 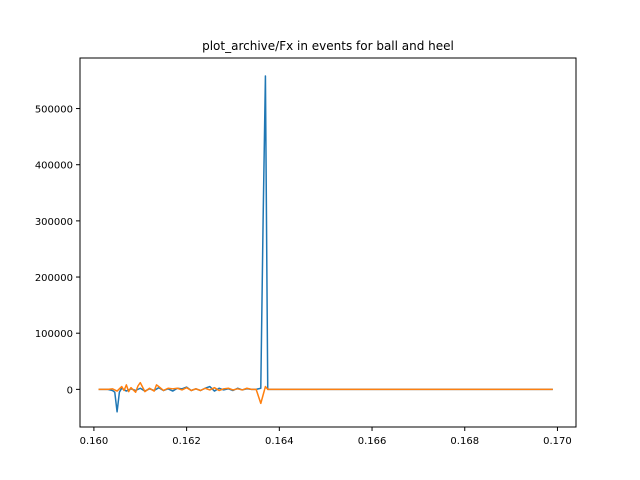 What do you see at coordinates (54, 334) in the screenshot?
I see `y-tick-label: 100000` at bounding box center [54, 334].